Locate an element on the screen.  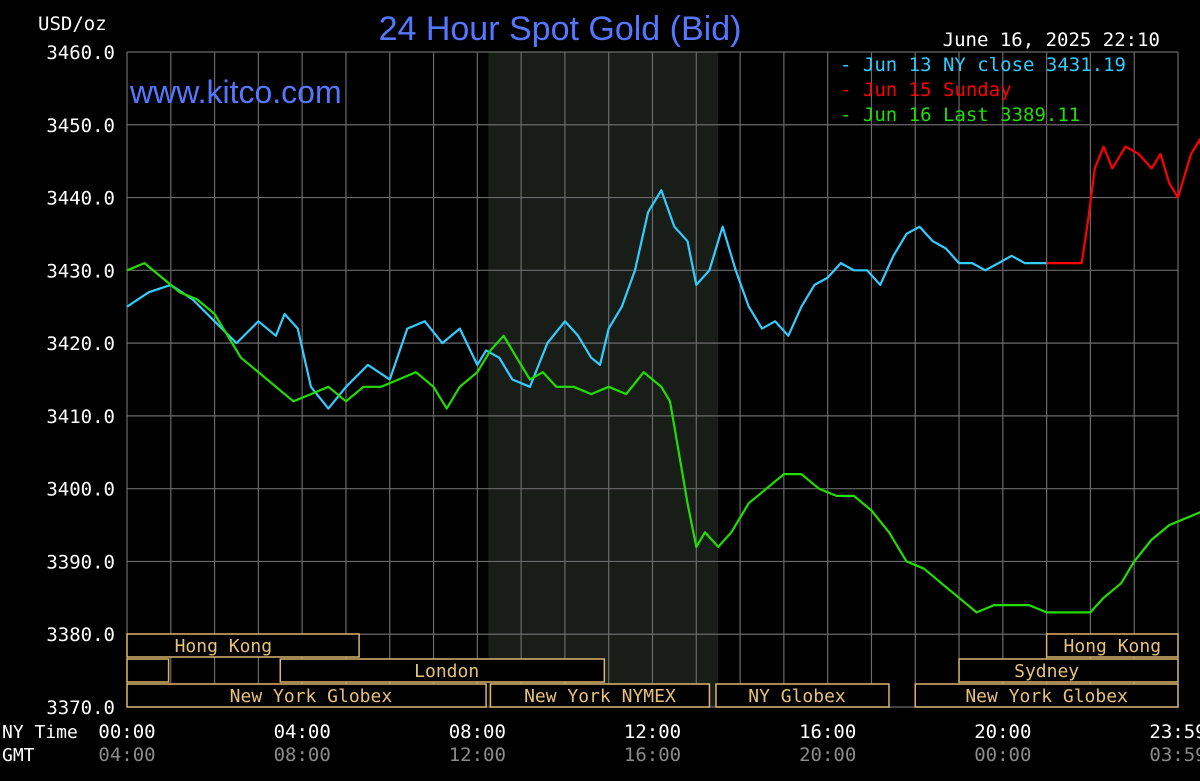
session-label: New York NYMEX is located at coordinates (600, 696).